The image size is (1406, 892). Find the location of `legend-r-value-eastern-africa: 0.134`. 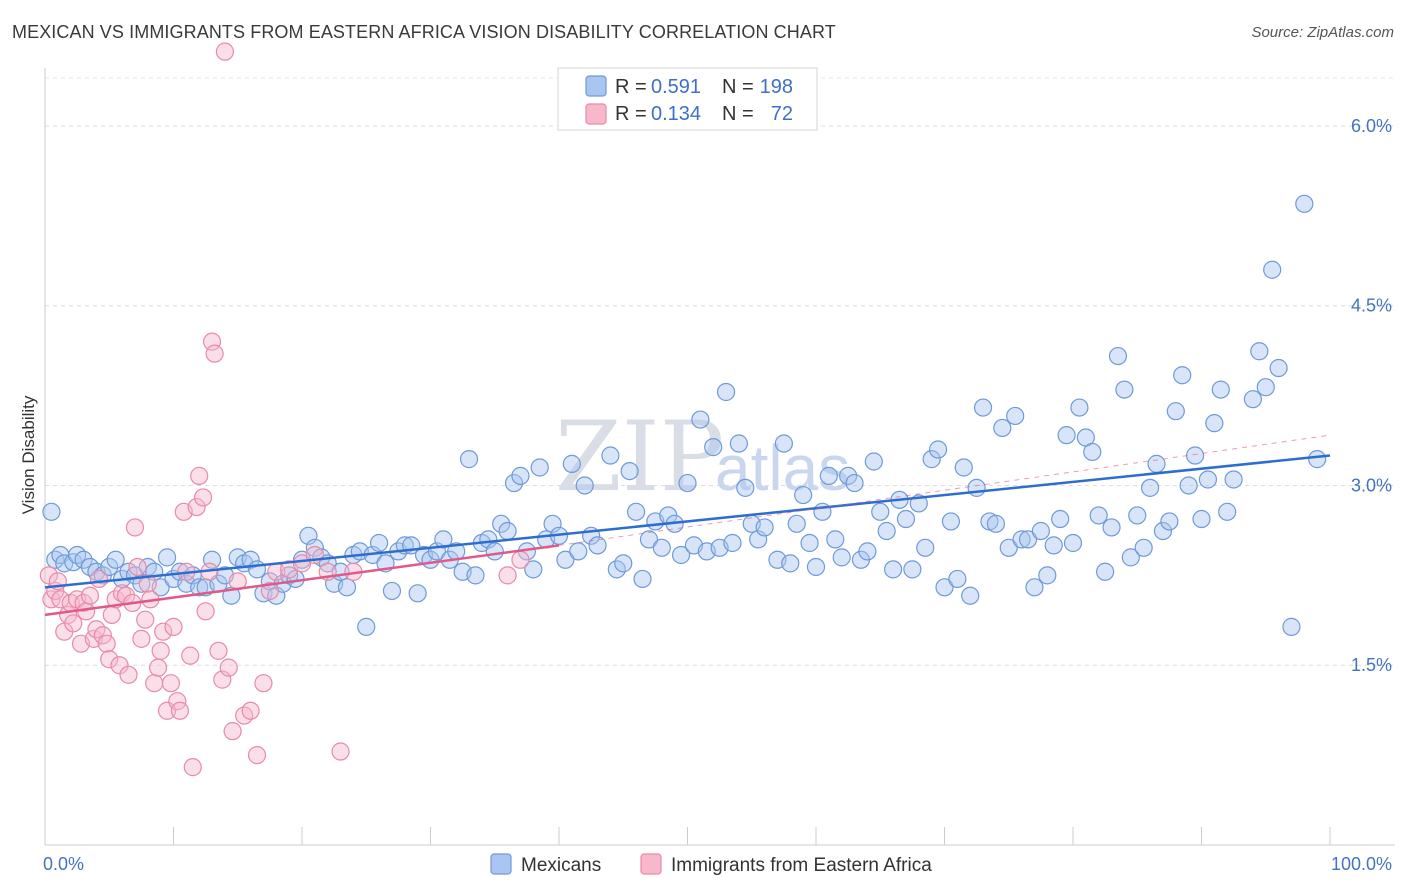

legend-r-value-eastern-africa: 0.134 is located at coordinates (676, 114).